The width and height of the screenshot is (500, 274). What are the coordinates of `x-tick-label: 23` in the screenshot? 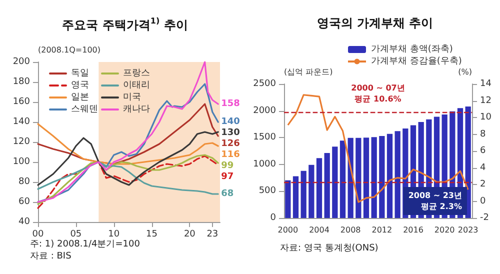 It's located at (212, 235).